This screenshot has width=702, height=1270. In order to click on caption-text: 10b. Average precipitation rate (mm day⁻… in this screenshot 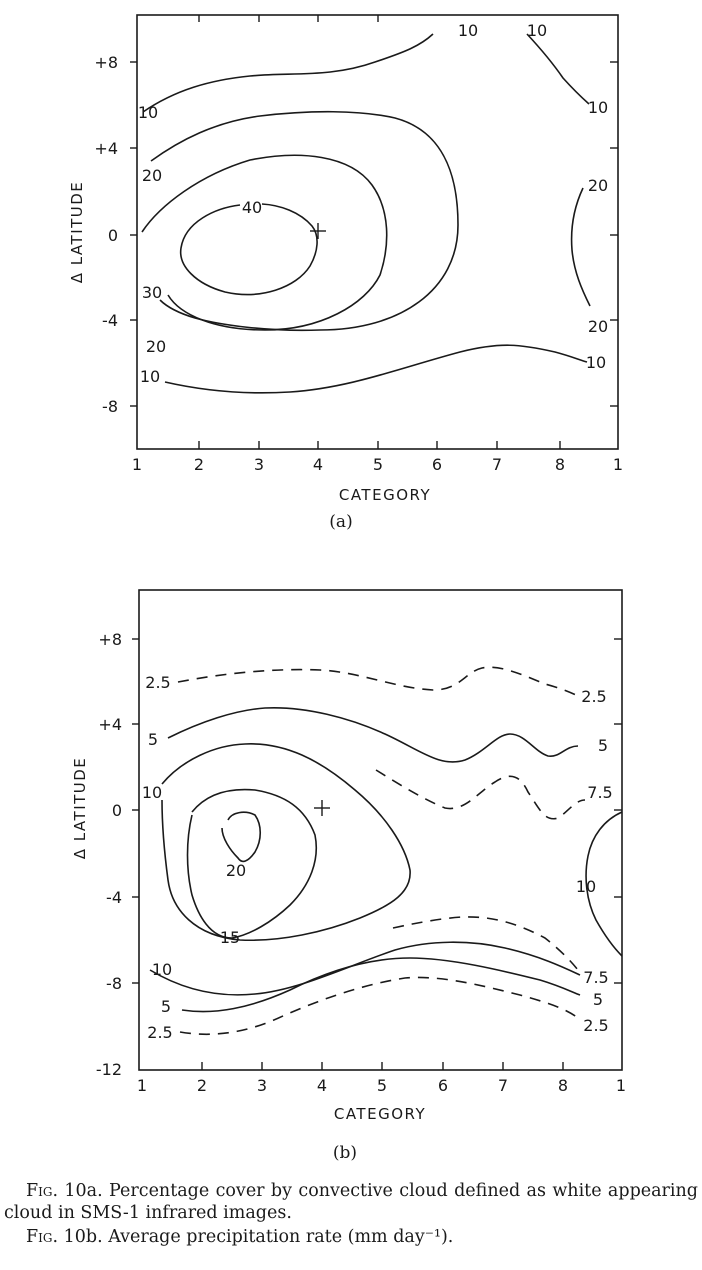, I will do `click(256, 1237)`.